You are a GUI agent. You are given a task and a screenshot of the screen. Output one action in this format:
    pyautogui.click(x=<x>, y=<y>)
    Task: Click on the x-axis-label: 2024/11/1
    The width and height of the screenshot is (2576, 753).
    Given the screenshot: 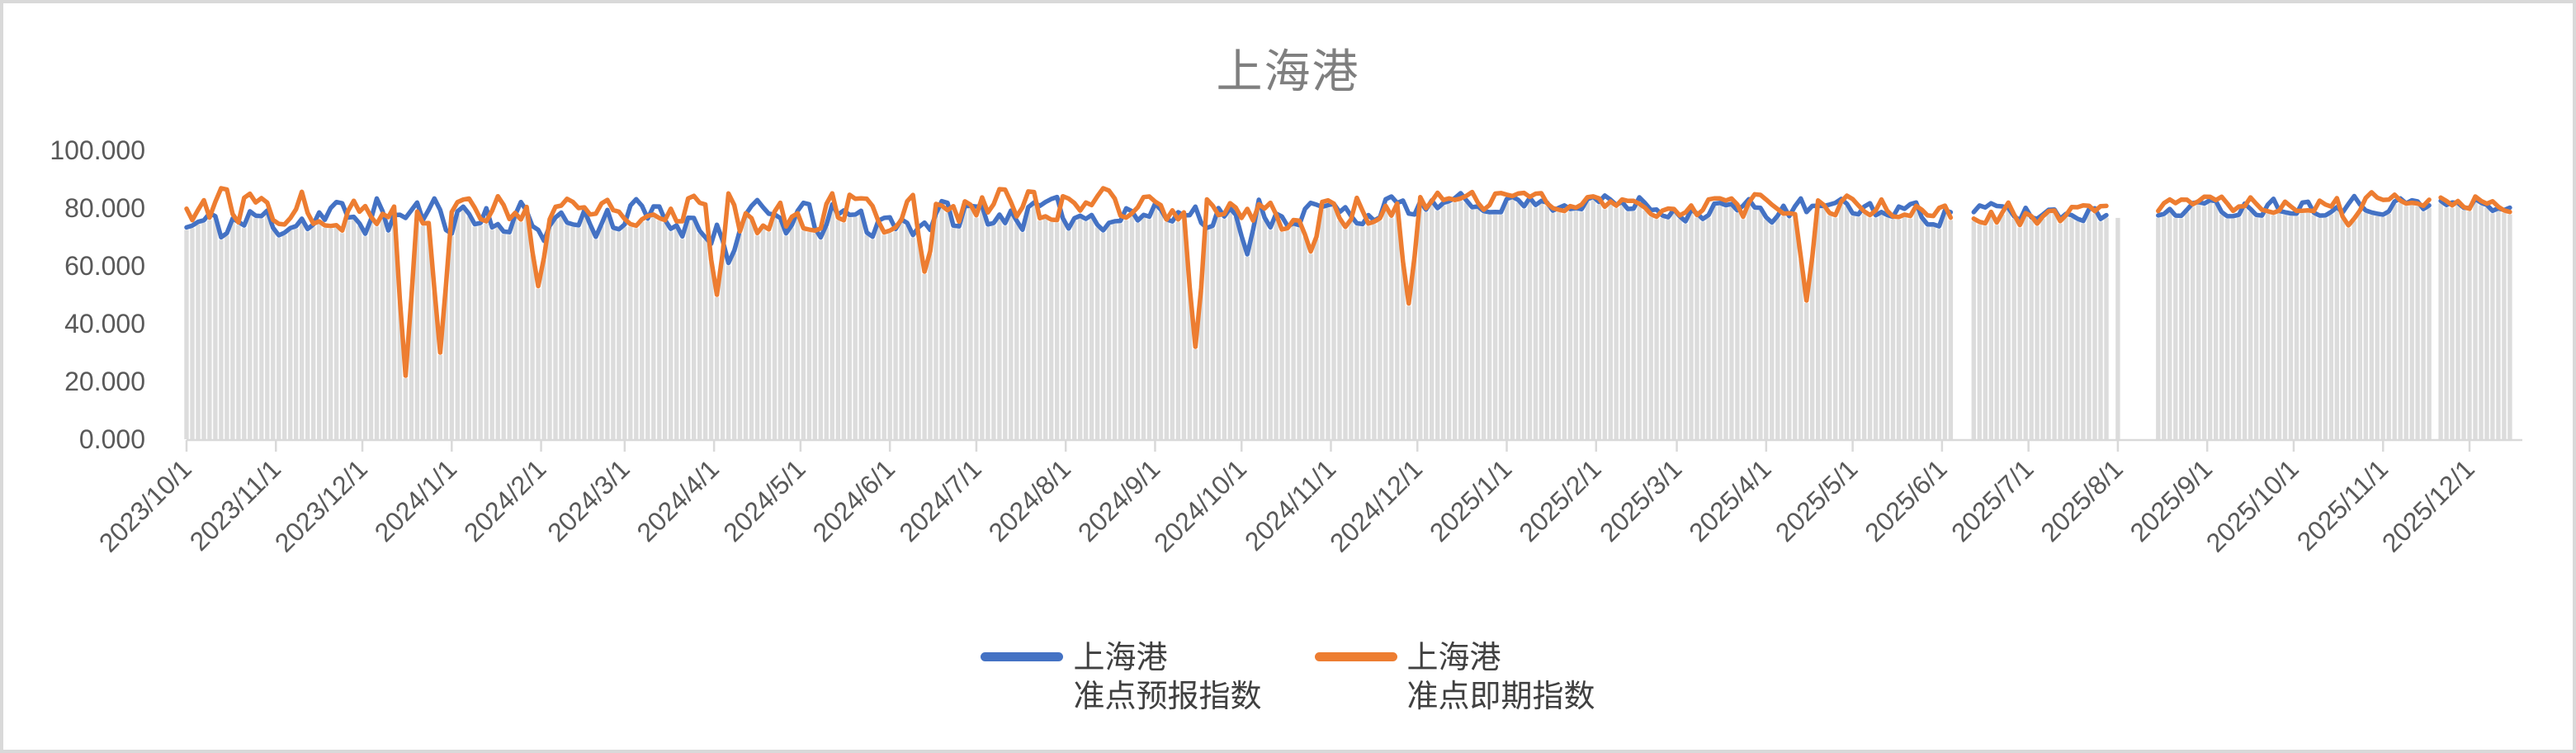 What is the action you would take?
    pyautogui.click(x=1290, y=504)
    